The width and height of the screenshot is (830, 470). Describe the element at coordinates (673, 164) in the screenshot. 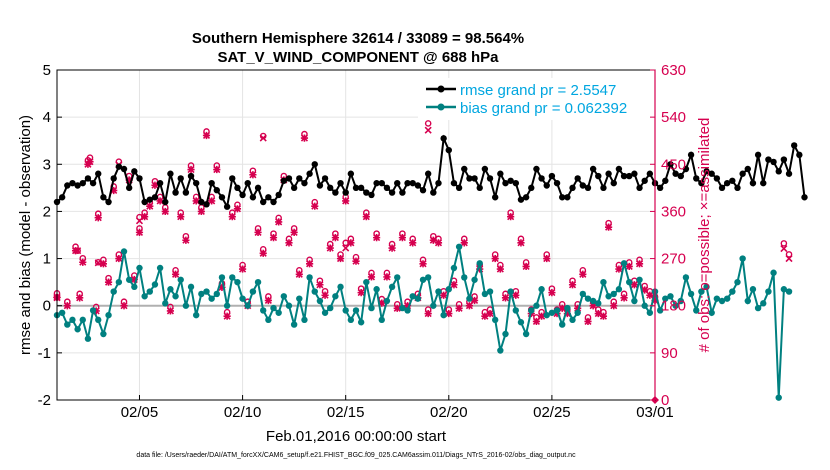

I see `y2-tick-label: 450` at that location.